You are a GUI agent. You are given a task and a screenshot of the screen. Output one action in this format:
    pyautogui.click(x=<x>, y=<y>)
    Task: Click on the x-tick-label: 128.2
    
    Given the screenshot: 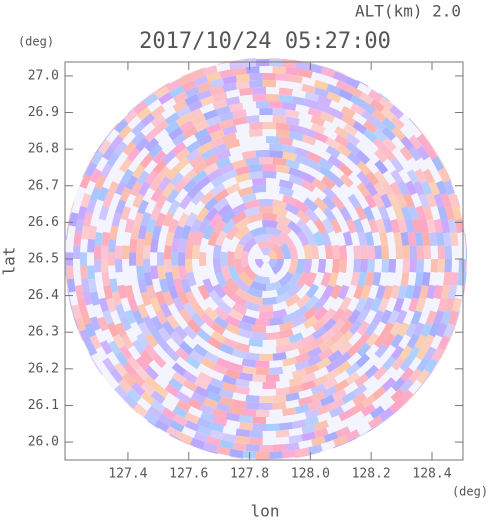 What is the action you would take?
    pyautogui.click(x=371, y=474)
    